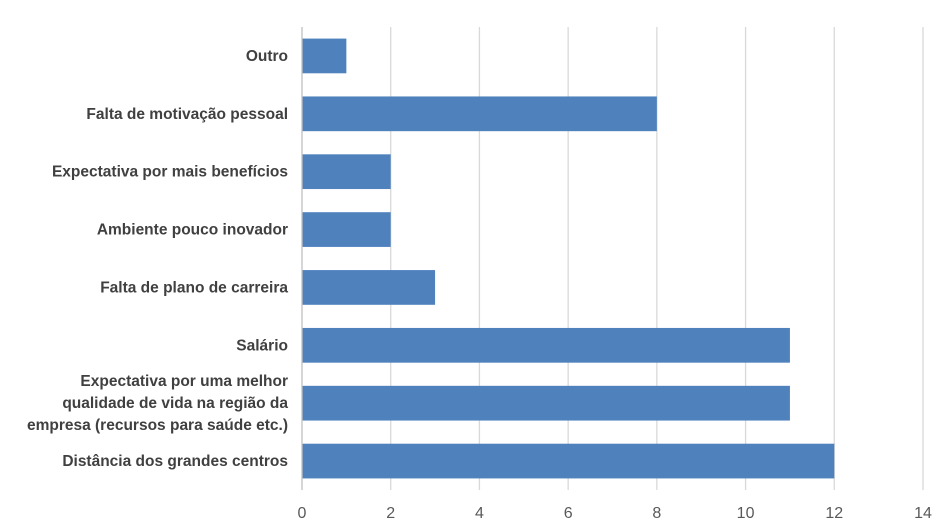 This screenshot has width=945, height=526. I want to click on category-label-line: empresa (recursos para saúde etc.), so click(157, 425).